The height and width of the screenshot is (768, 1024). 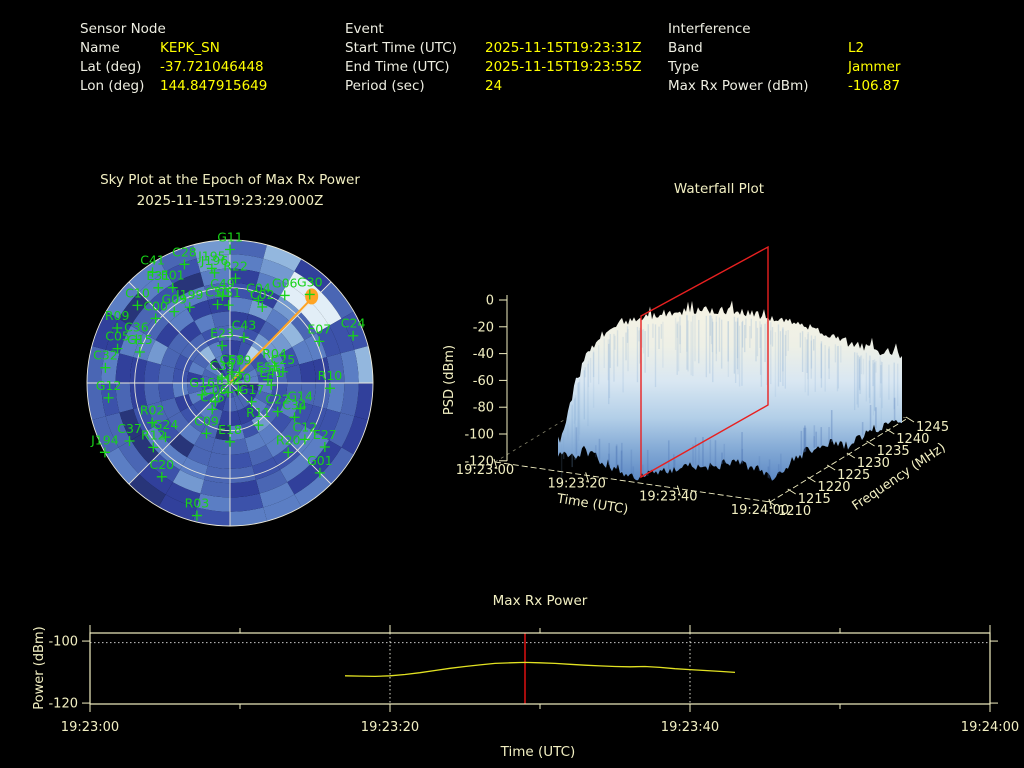 What do you see at coordinates (212, 67) in the screenshot?
I see `sensor-lat-value: -37.721046448` at bounding box center [212, 67].